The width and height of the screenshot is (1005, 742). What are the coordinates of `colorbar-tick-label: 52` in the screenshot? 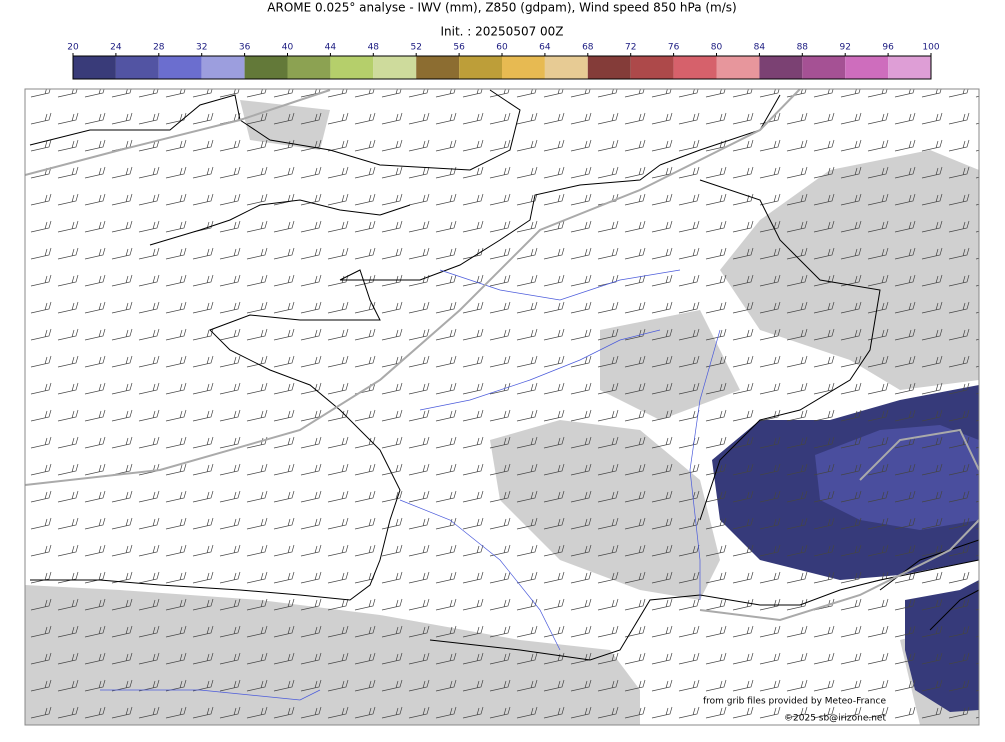 It's located at (415, 48).